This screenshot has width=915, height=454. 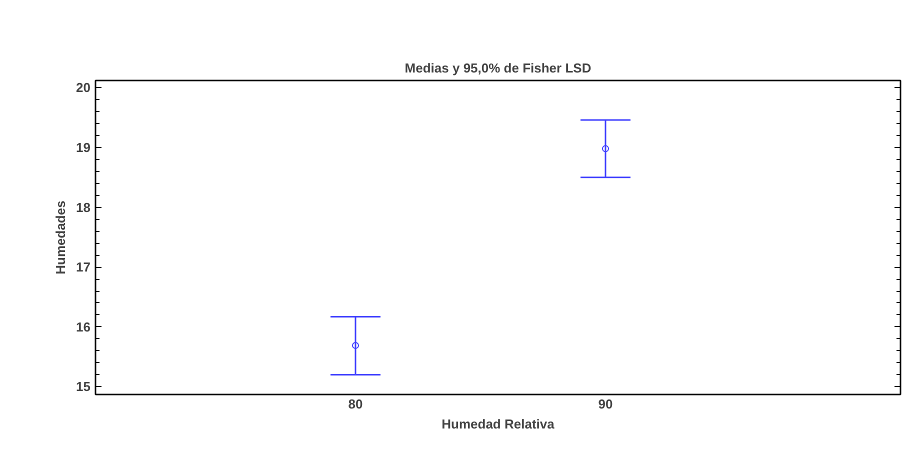 I want to click on x-tick-label: 80, so click(x=355, y=404).